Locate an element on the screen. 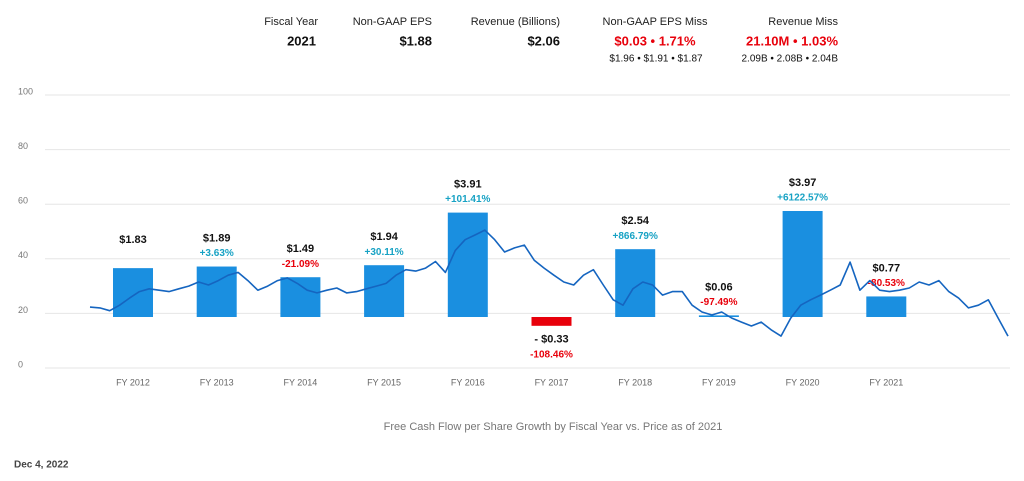 The height and width of the screenshot is (481, 1024). x-tick-label: FY 2015 is located at coordinates (384, 382).